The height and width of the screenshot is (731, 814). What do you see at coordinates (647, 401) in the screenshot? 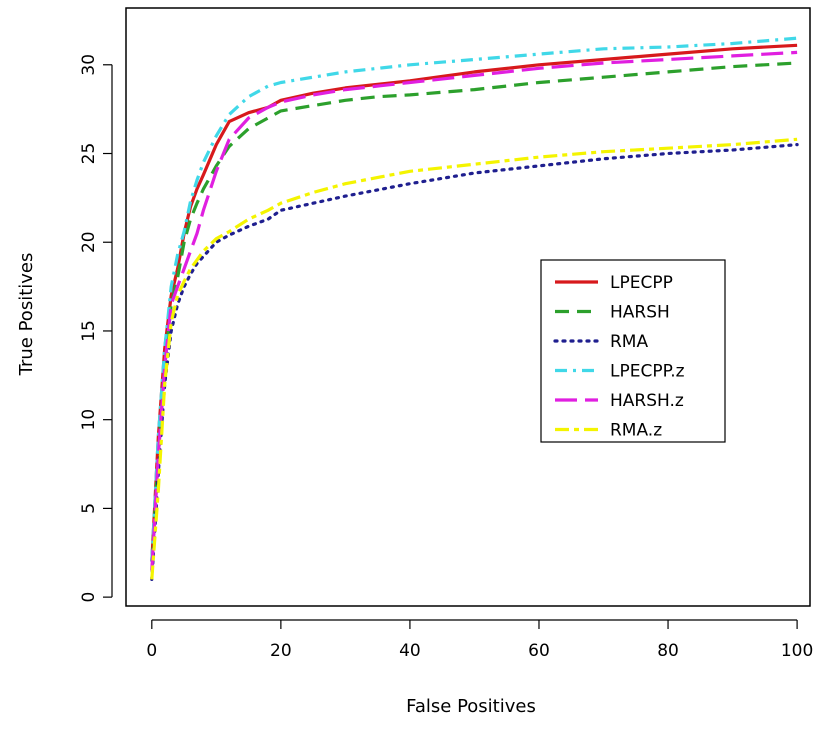
I see `legend-label: HARSH.z` at bounding box center [647, 401].